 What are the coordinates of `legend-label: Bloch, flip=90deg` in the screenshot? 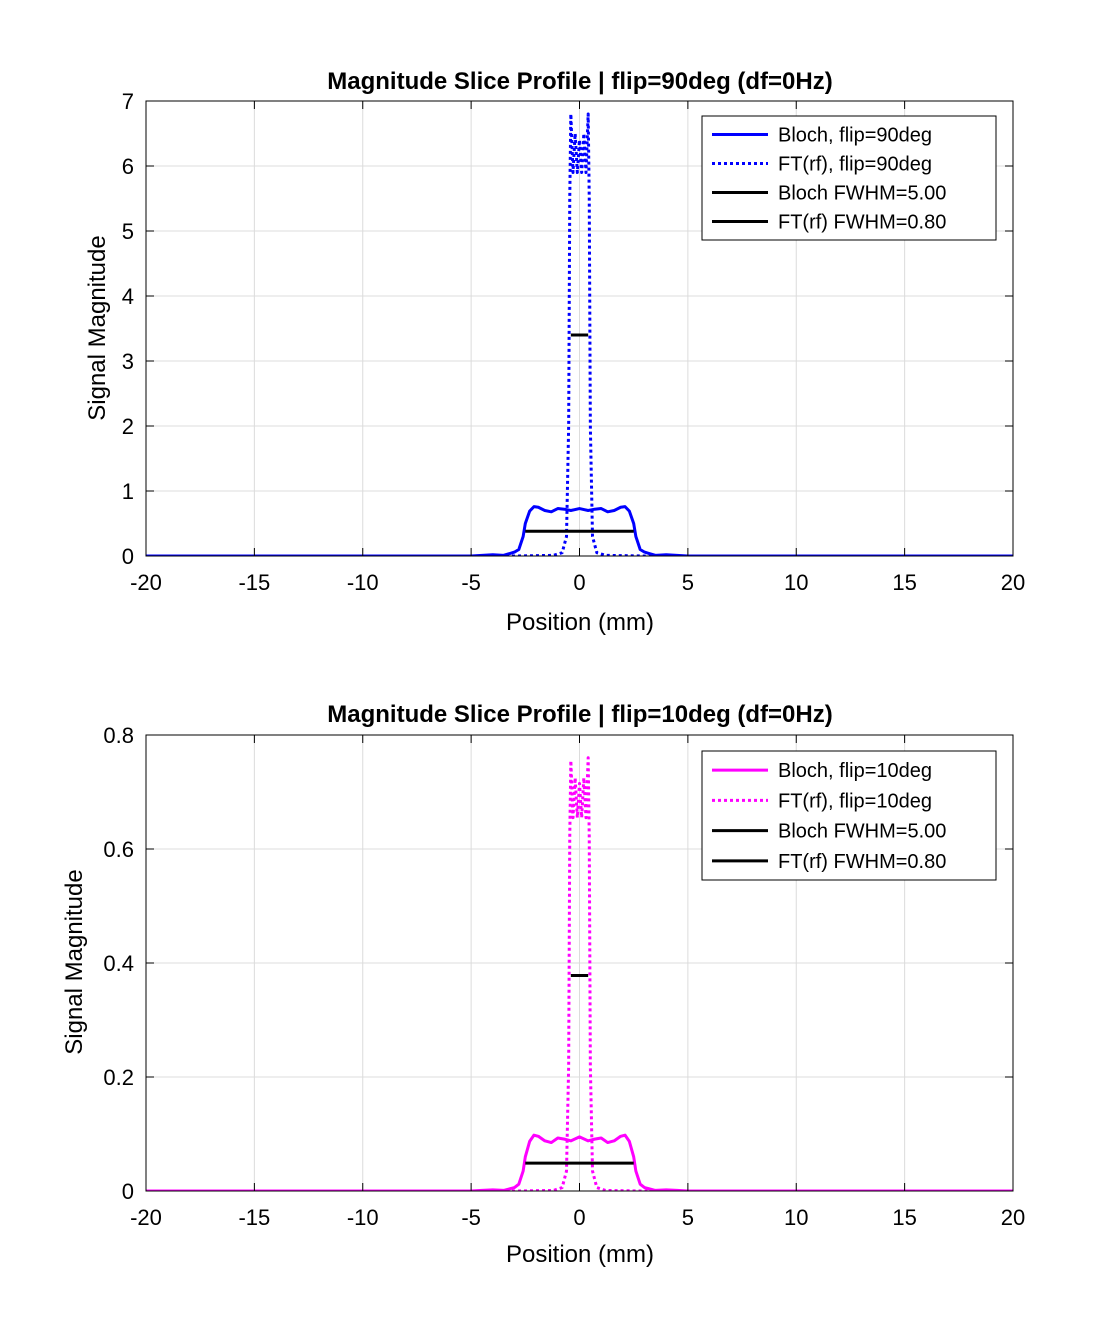 It's located at (855, 136).